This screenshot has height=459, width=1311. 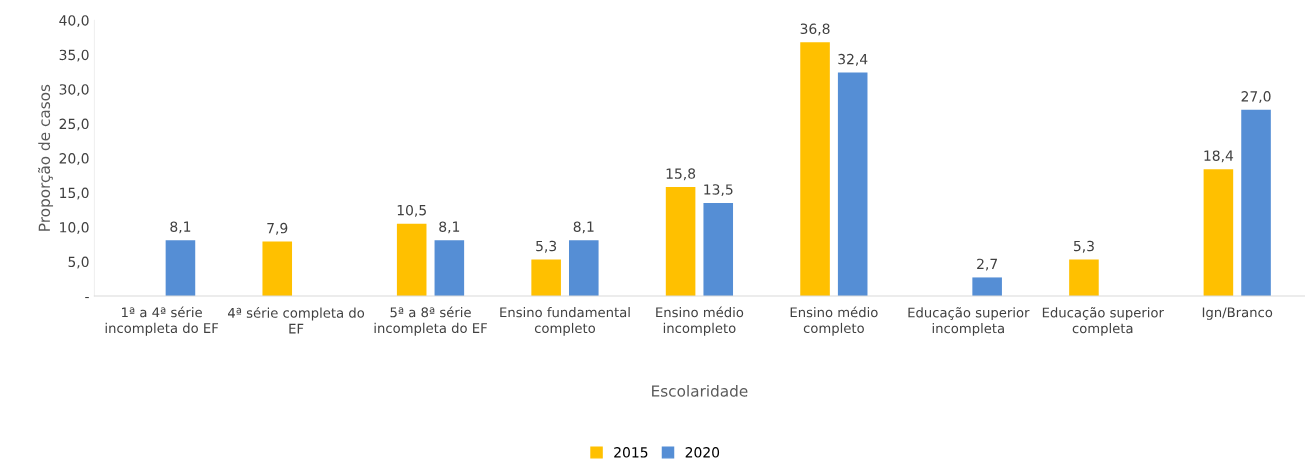 What do you see at coordinates (815, 29) in the screenshot?
I see `data-label: 36,8` at bounding box center [815, 29].